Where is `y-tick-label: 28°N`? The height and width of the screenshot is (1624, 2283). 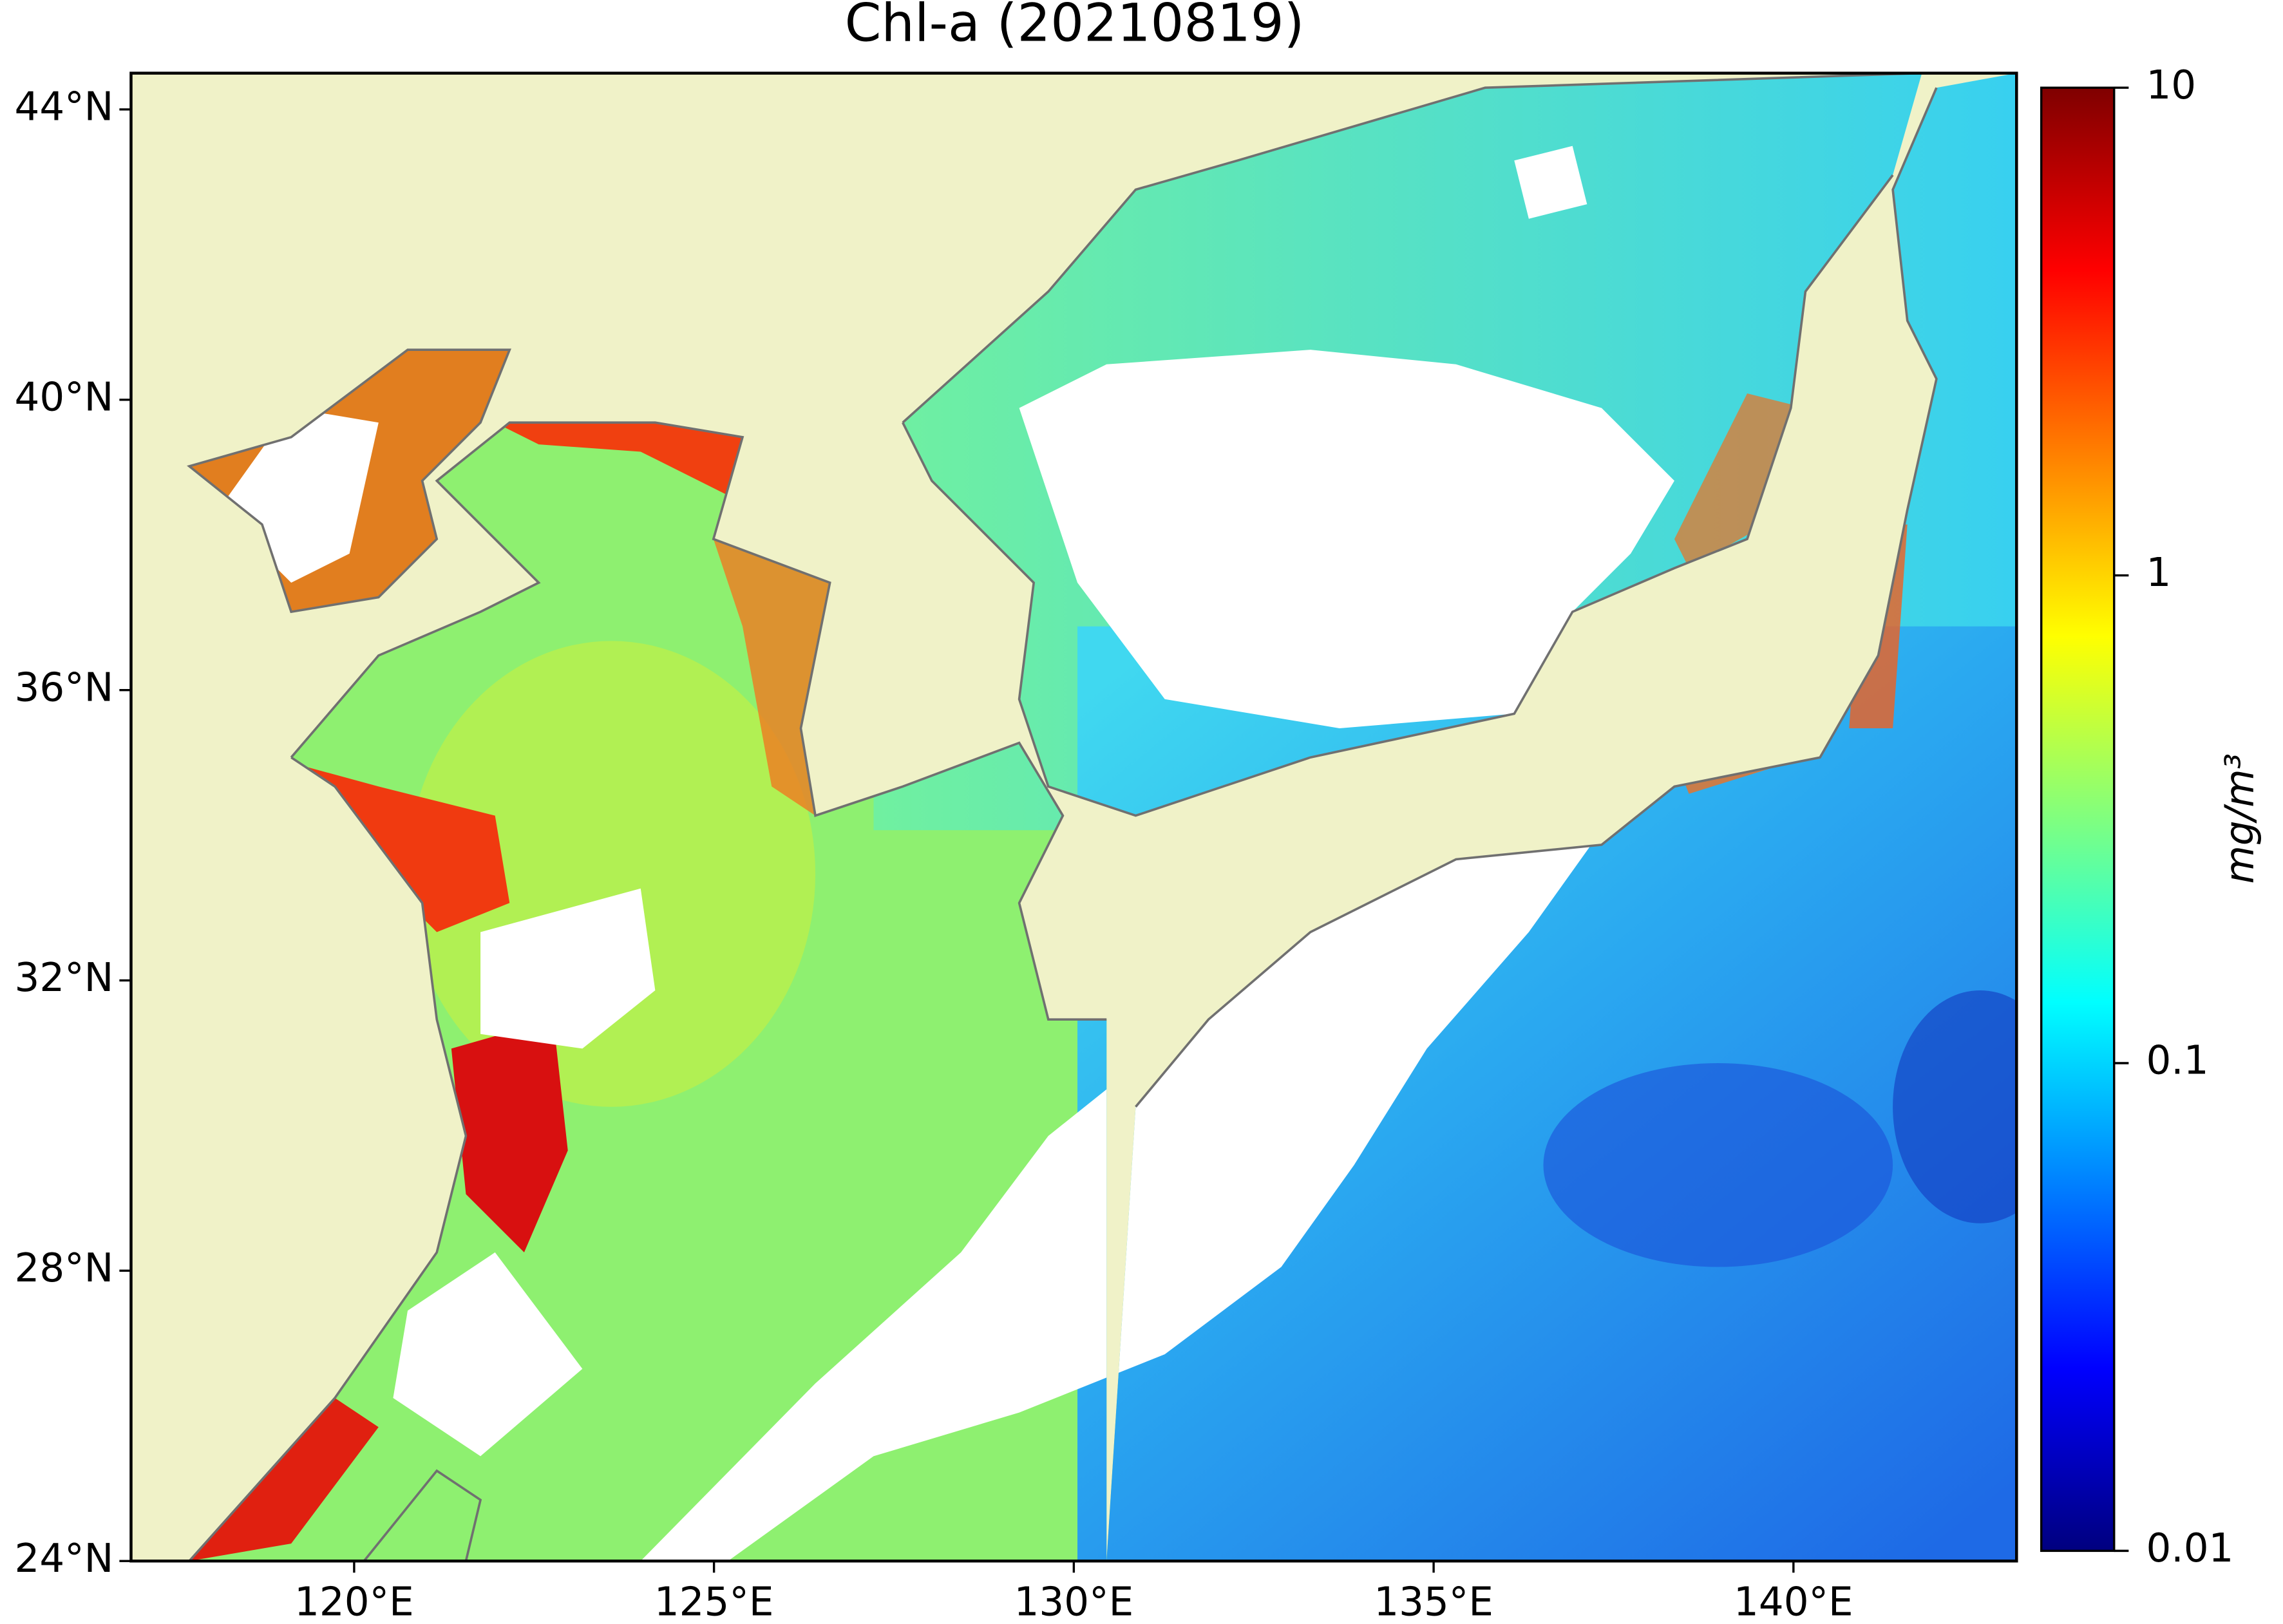
y-tick-label: 28°N is located at coordinates (64, 1268).